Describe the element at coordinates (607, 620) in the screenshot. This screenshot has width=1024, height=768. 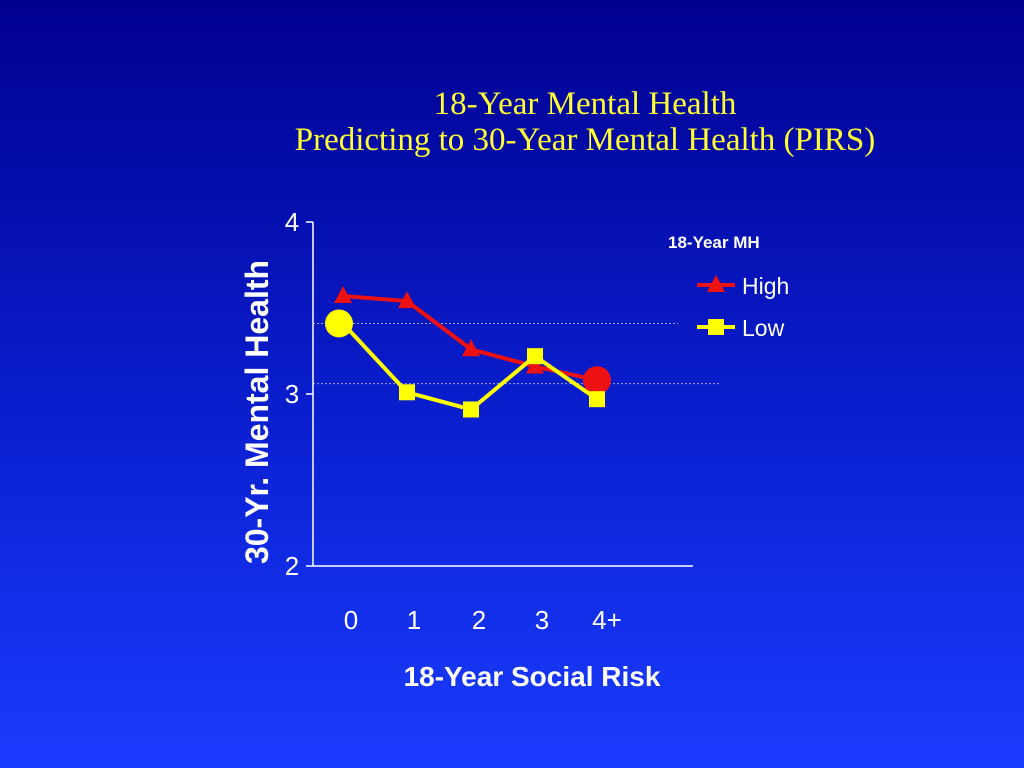
I see `x-tick-label: 4+` at that location.